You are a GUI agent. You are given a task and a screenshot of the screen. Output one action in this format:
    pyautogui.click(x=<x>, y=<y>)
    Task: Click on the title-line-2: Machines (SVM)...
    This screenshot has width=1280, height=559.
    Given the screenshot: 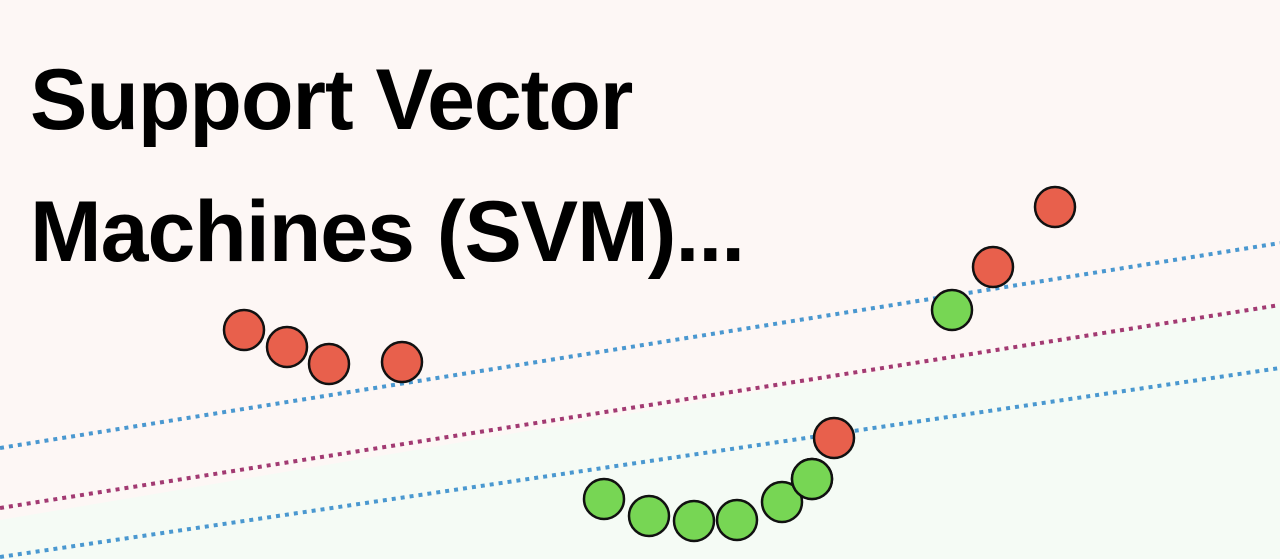 What is the action you would take?
    pyautogui.click(x=387, y=232)
    